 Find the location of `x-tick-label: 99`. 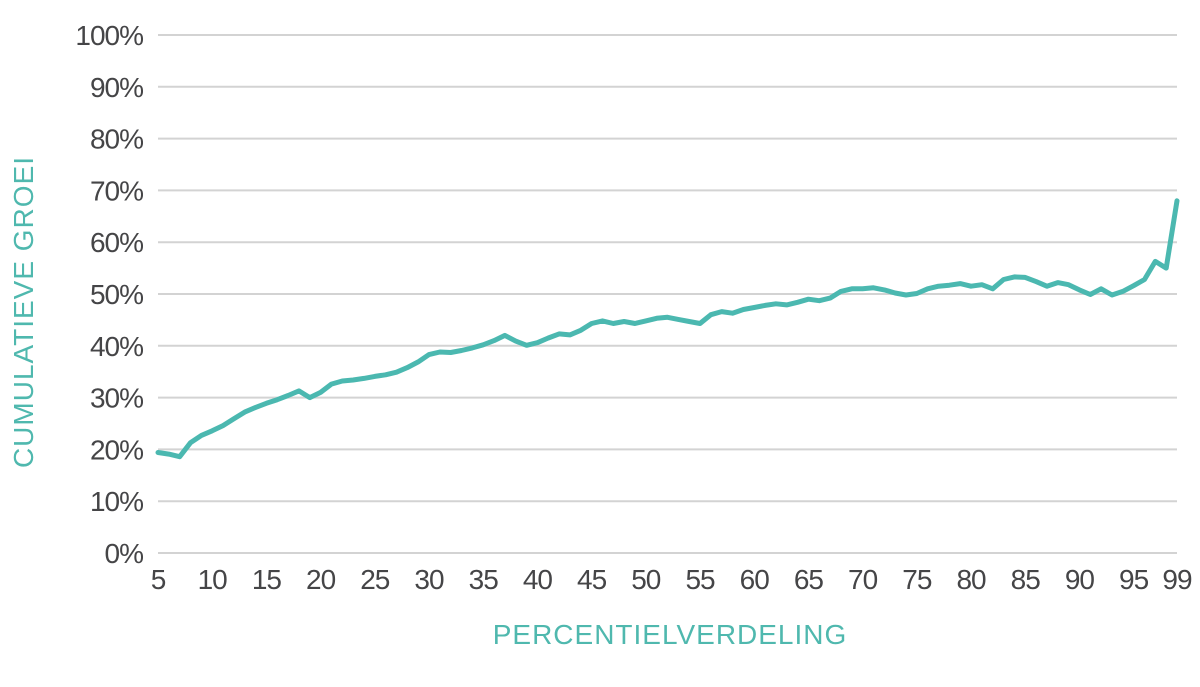

x-tick-label: 99 is located at coordinates (1177, 579).